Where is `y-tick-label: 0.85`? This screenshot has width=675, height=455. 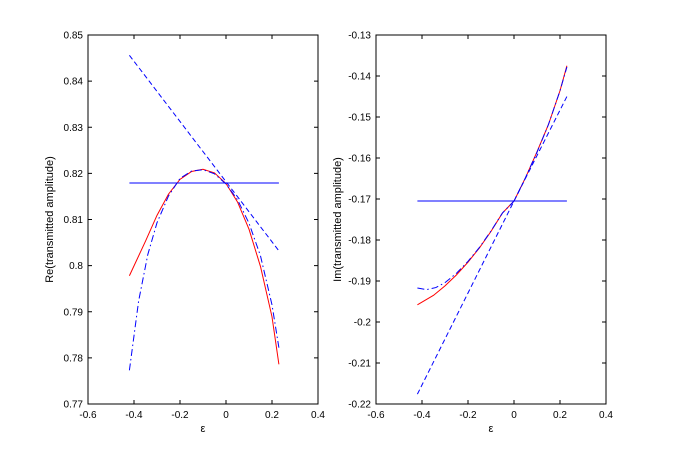 y-tick-label: 0.85 is located at coordinates (74, 36).